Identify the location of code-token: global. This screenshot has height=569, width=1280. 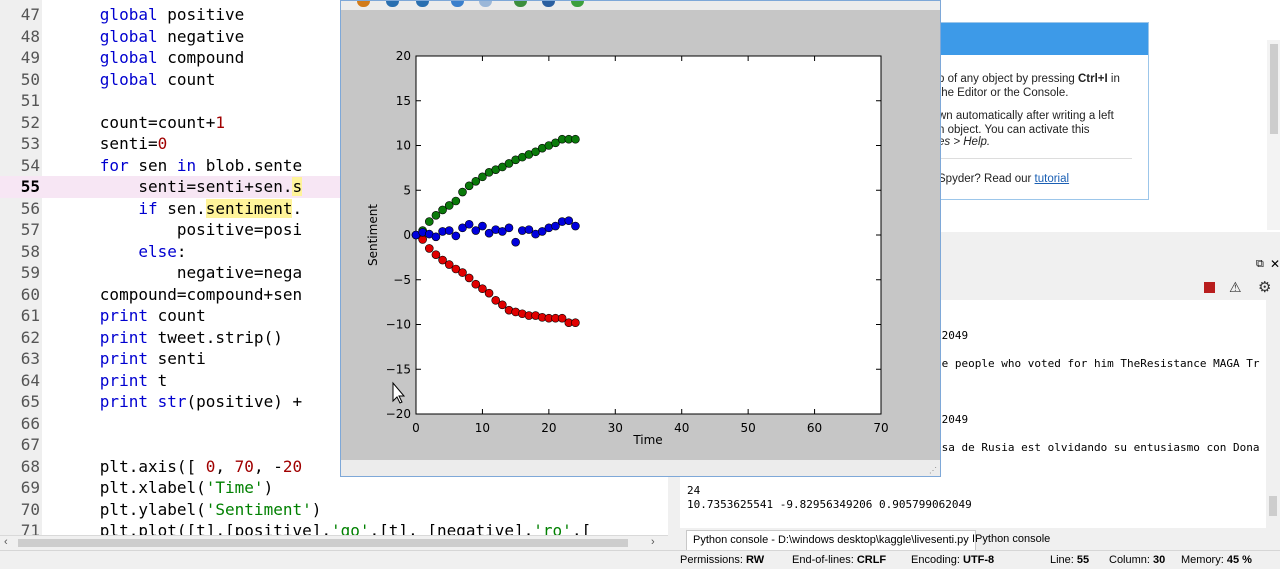
(128, 14).